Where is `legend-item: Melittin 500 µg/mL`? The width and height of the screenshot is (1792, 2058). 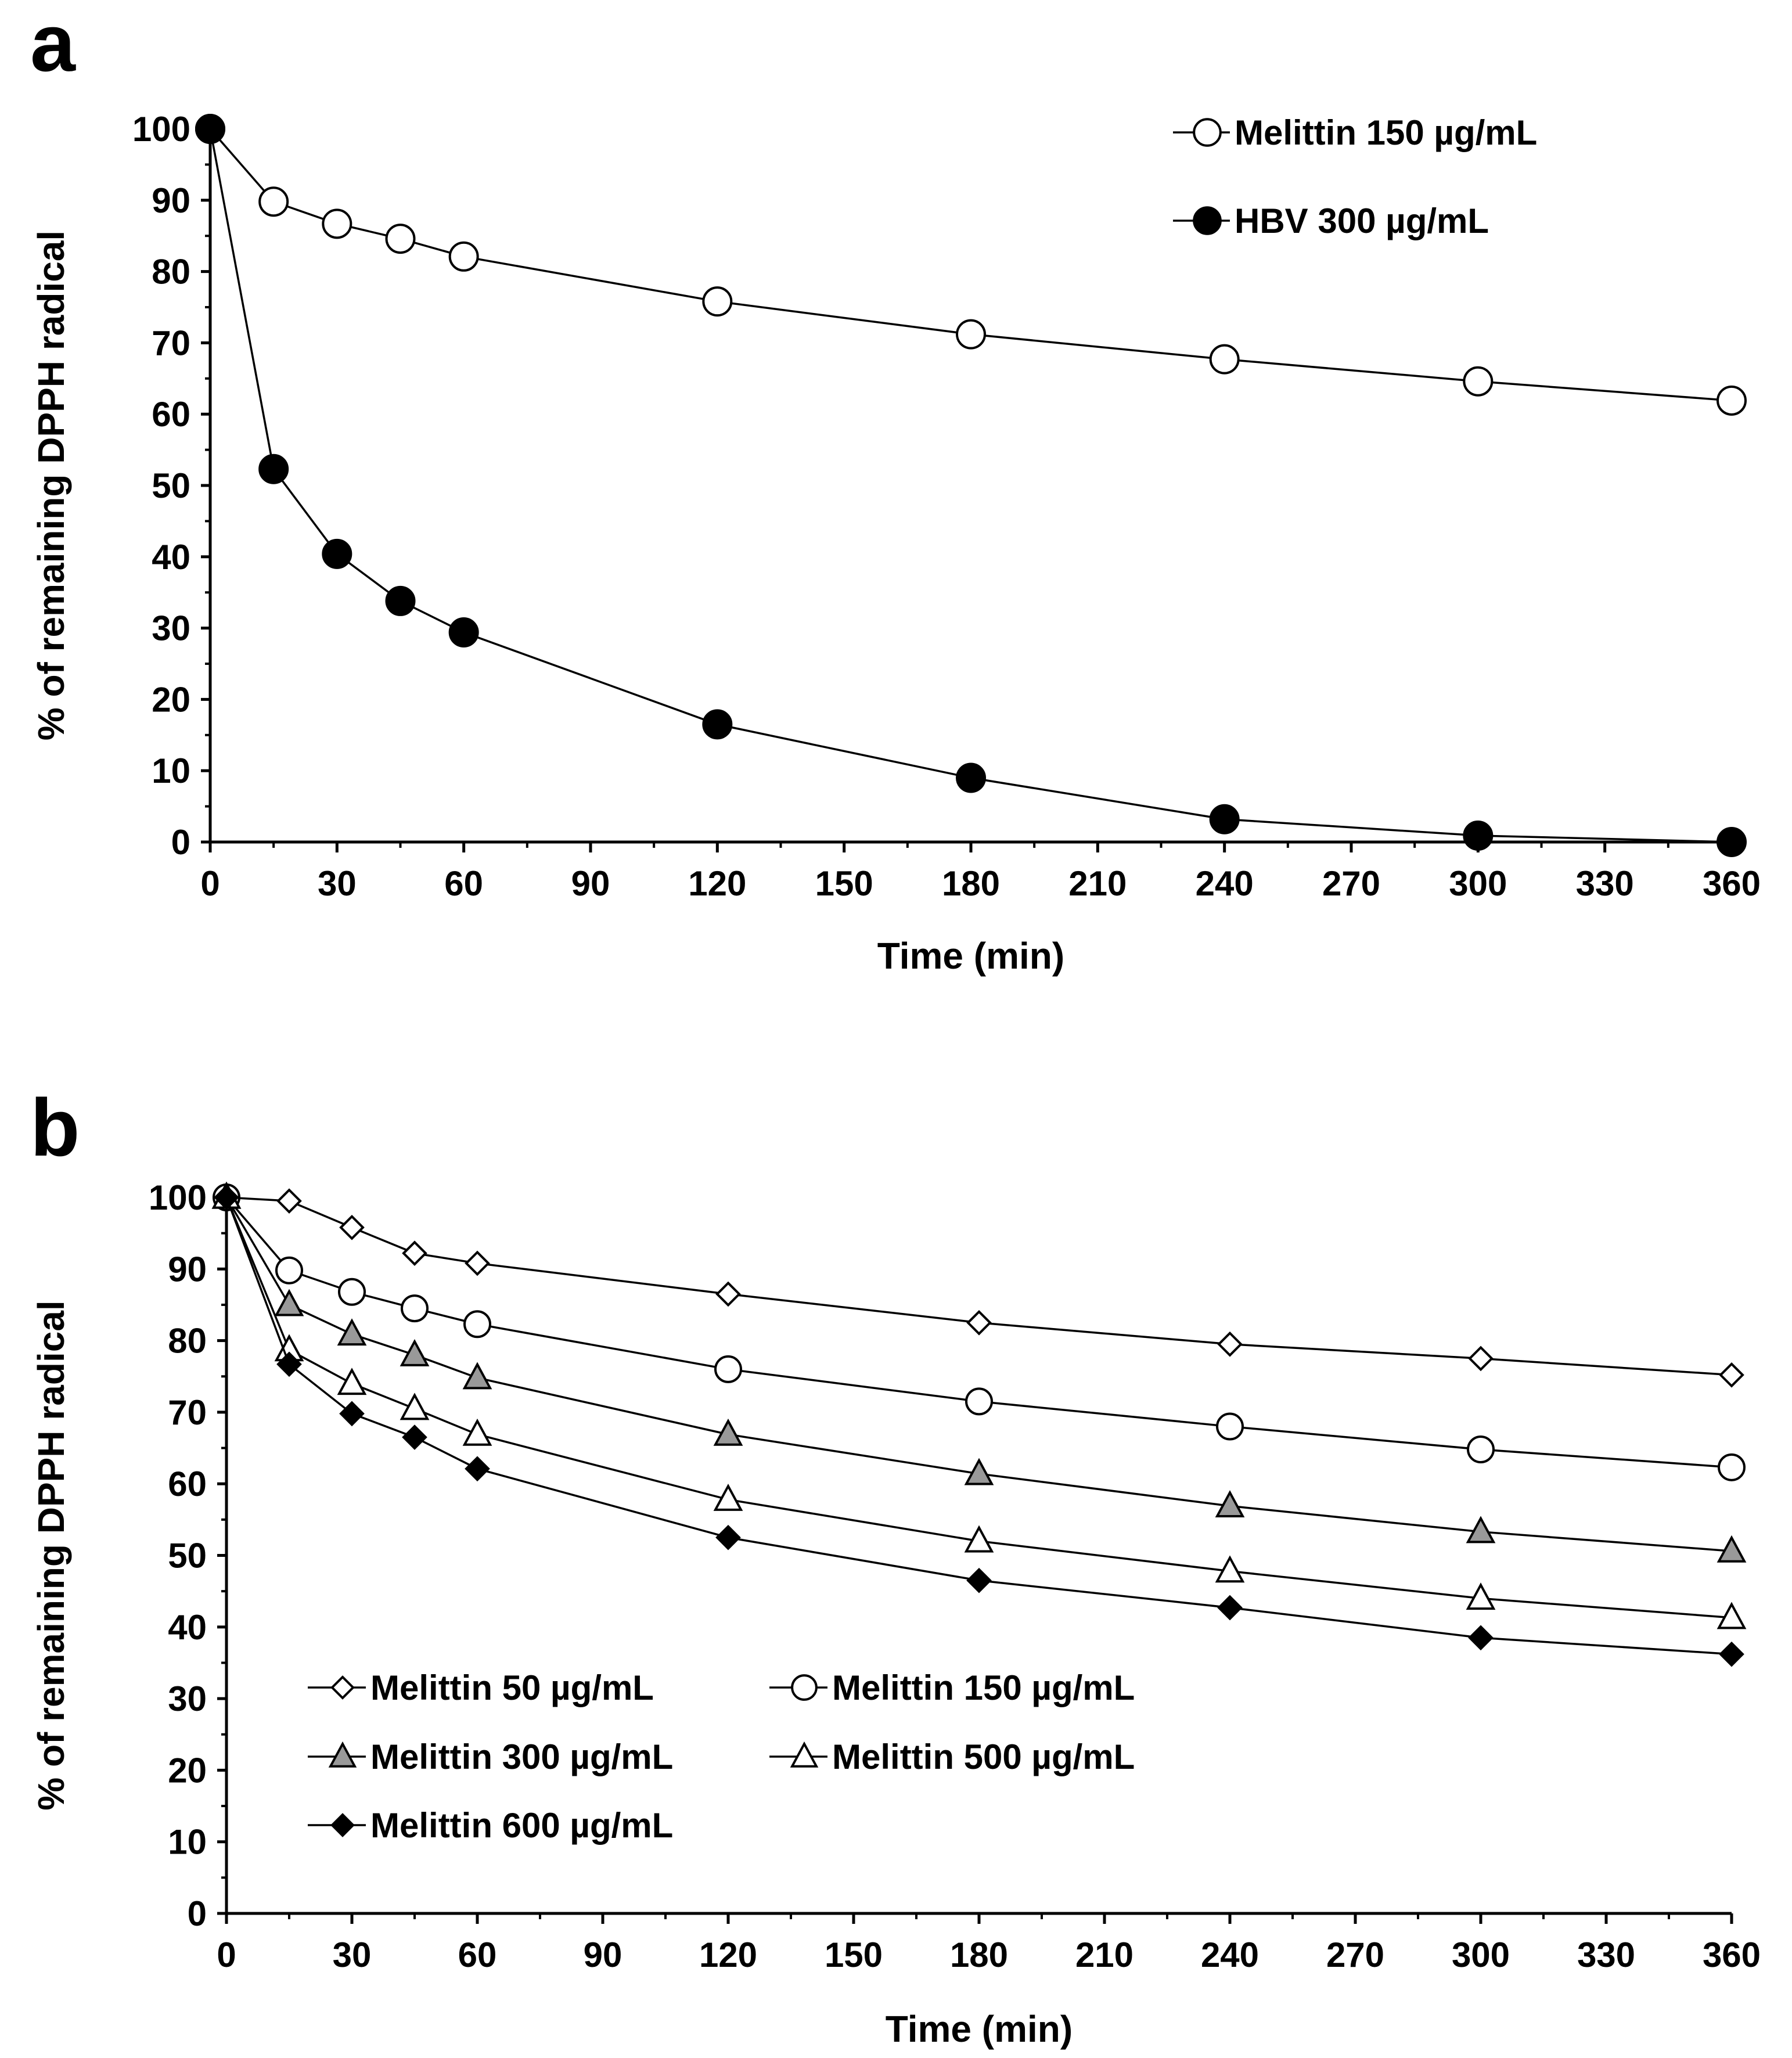
legend-item: Melittin 500 µg/mL is located at coordinates (952, 1756).